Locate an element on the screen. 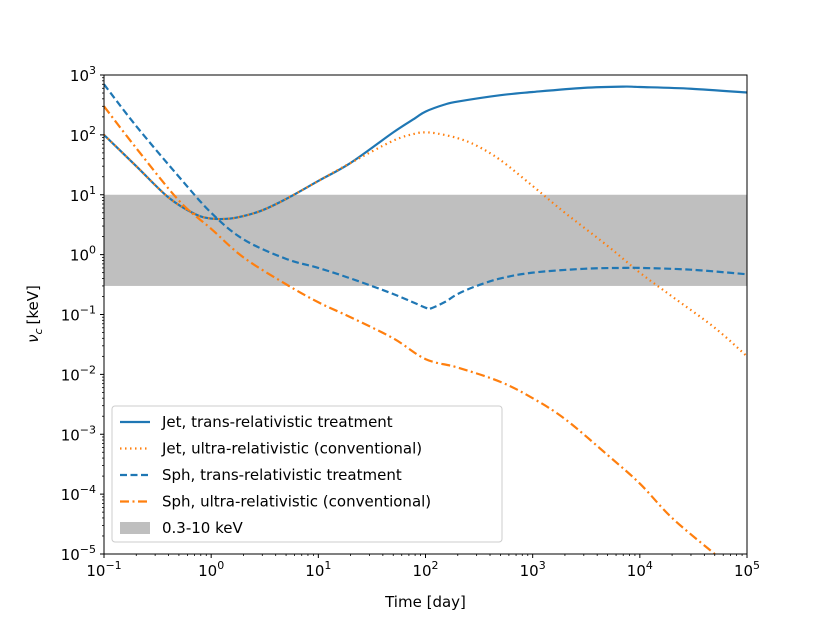 The image size is (830, 623). x-tick-label: 10⁰ is located at coordinates (211, 569).